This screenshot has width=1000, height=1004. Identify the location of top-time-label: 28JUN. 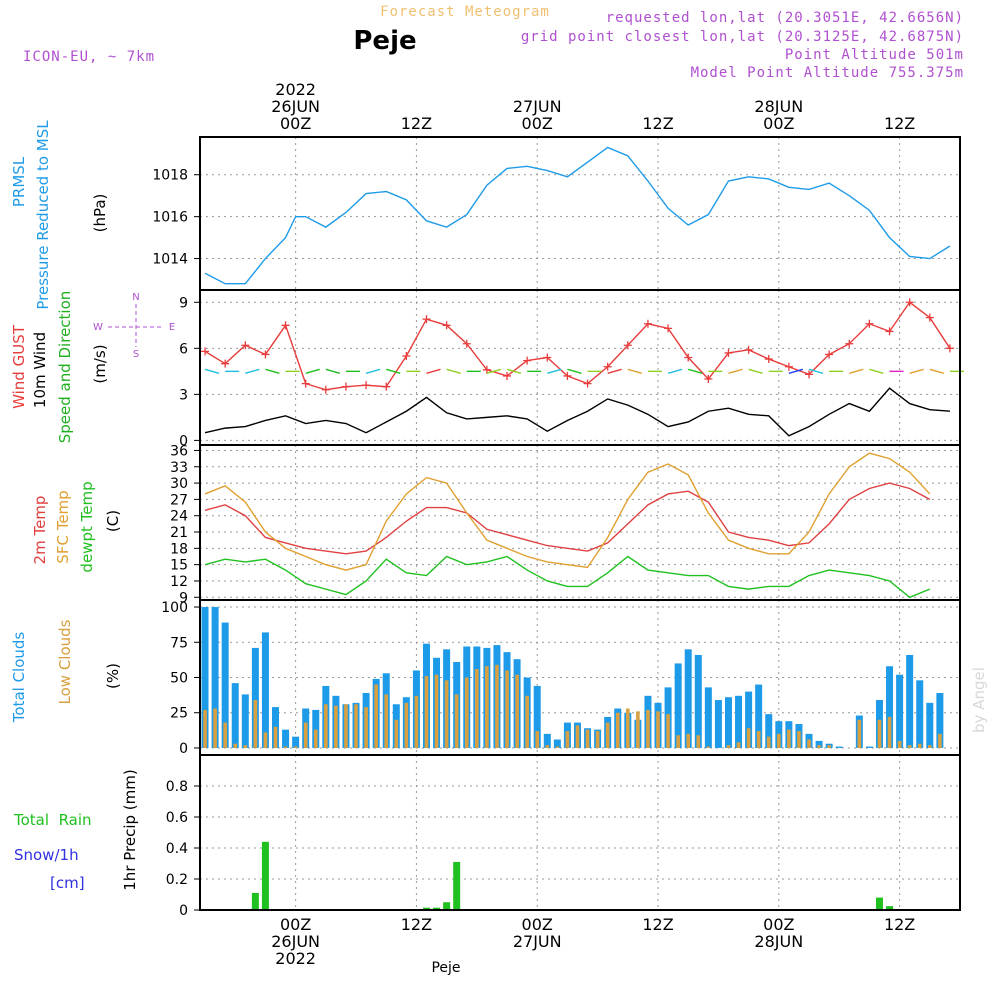
(778, 106).